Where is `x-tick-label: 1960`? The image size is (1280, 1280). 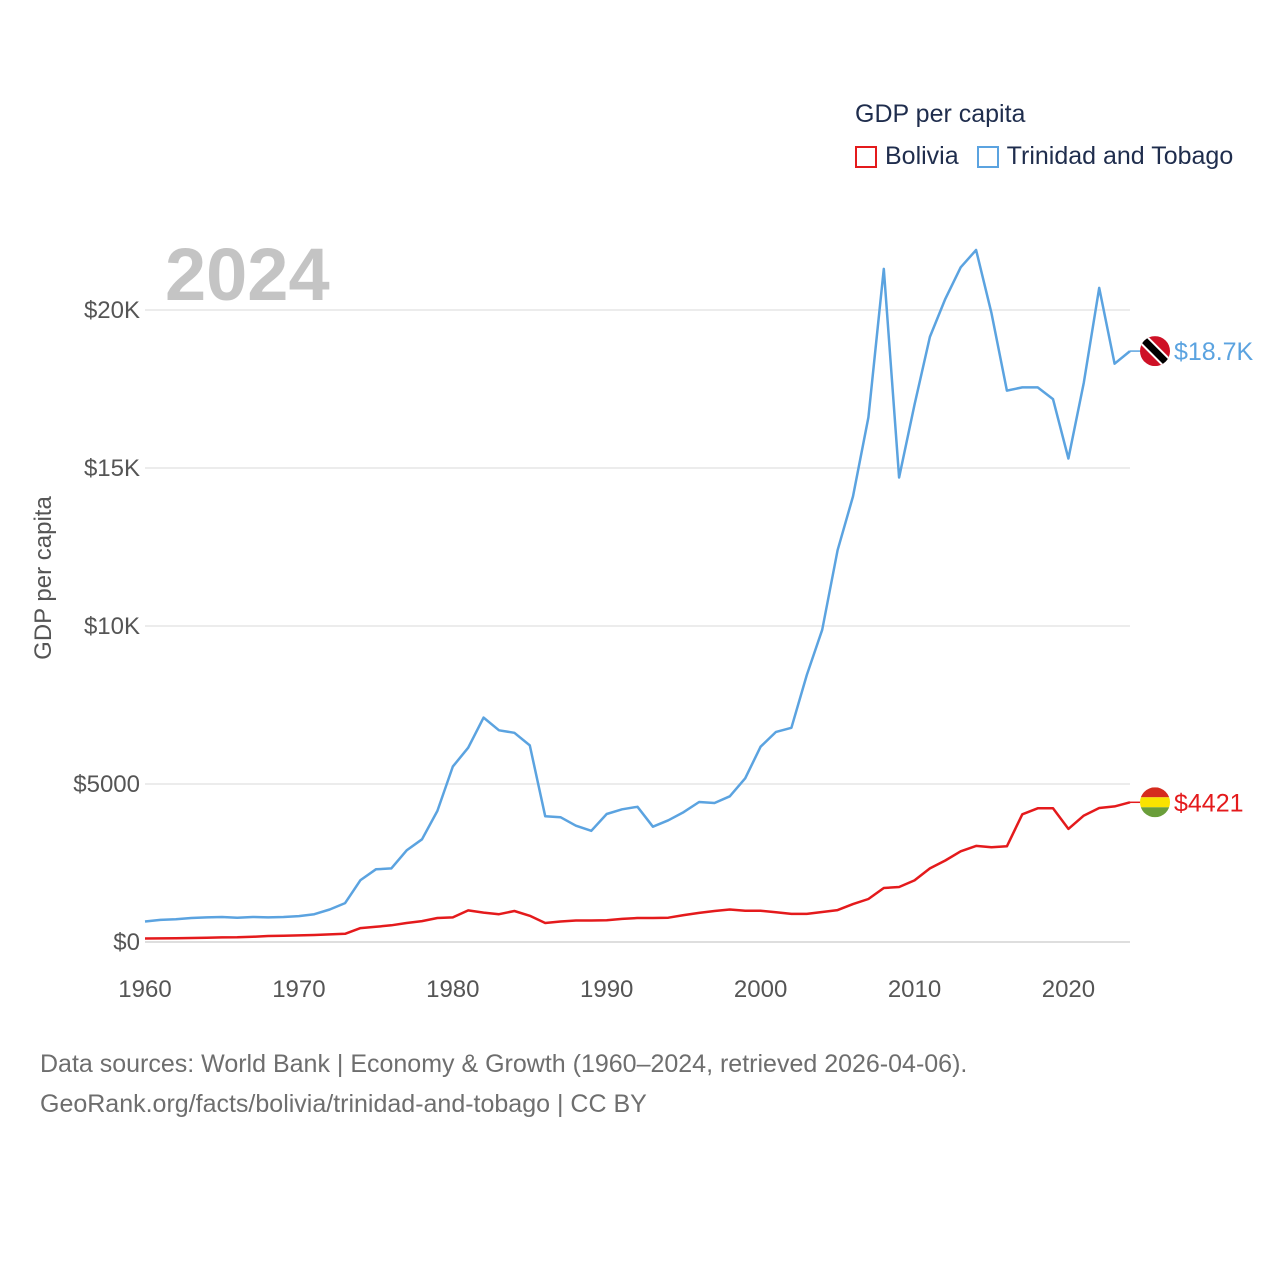
x-tick-label: 1960 is located at coordinates (144, 989).